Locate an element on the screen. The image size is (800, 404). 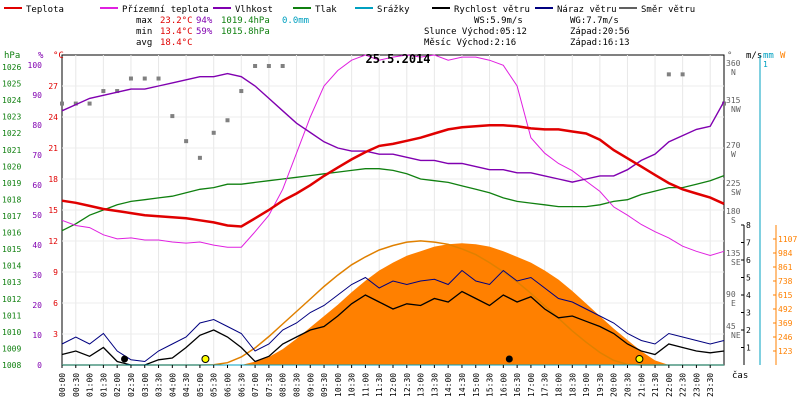
pressure-tick-label: 1017 is located at coordinates (11, 216).